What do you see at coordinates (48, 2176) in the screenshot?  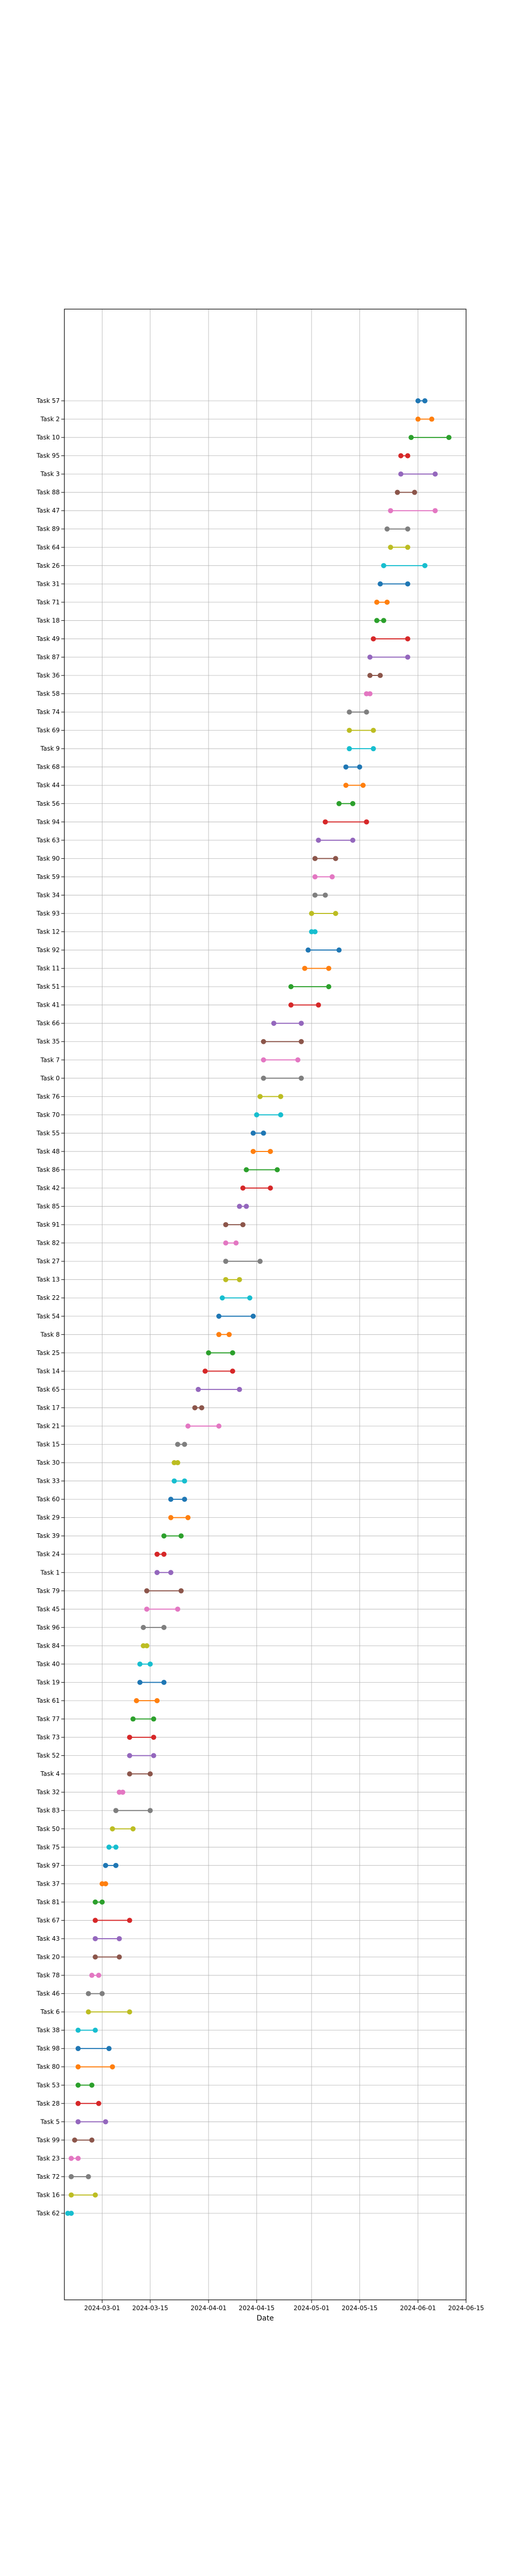 I see `y-tick-label: Task 72` at bounding box center [48, 2176].